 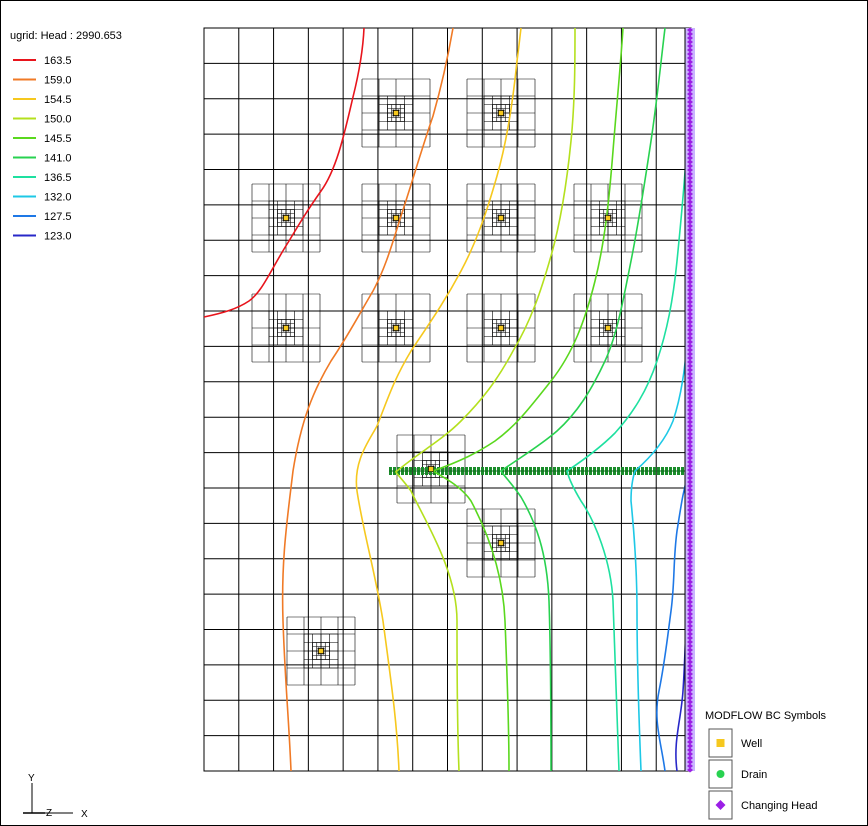 What do you see at coordinates (539, 471) in the screenshot?
I see `drain-row` at bounding box center [539, 471].